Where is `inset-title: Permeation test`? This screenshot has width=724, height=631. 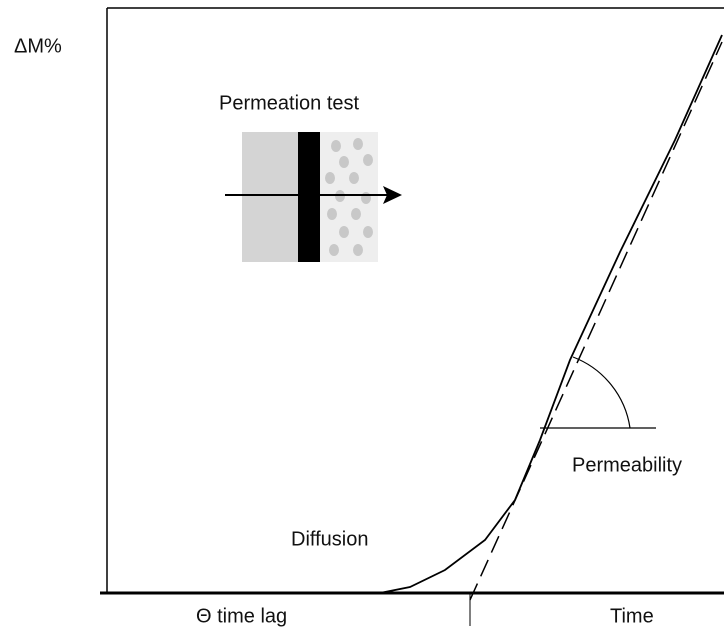 inset-title: Permeation test is located at coordinates (289, 103).